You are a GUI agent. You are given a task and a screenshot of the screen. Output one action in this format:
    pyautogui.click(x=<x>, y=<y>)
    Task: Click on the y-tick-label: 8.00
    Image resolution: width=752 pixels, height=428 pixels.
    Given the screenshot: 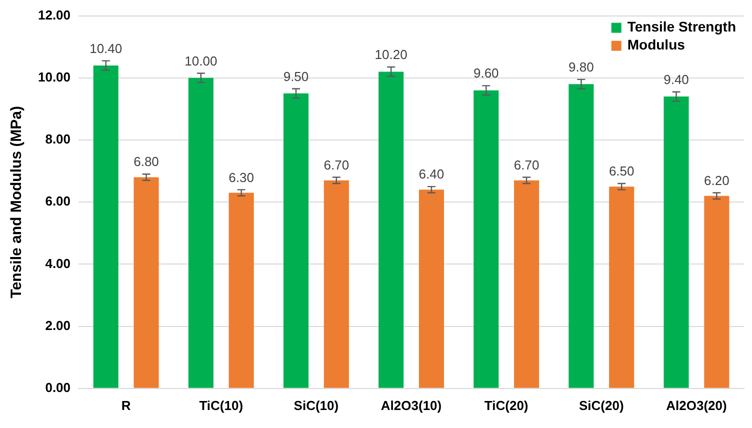 What is the action you would take?
    pyautogui.click(x=58, y=139)
    